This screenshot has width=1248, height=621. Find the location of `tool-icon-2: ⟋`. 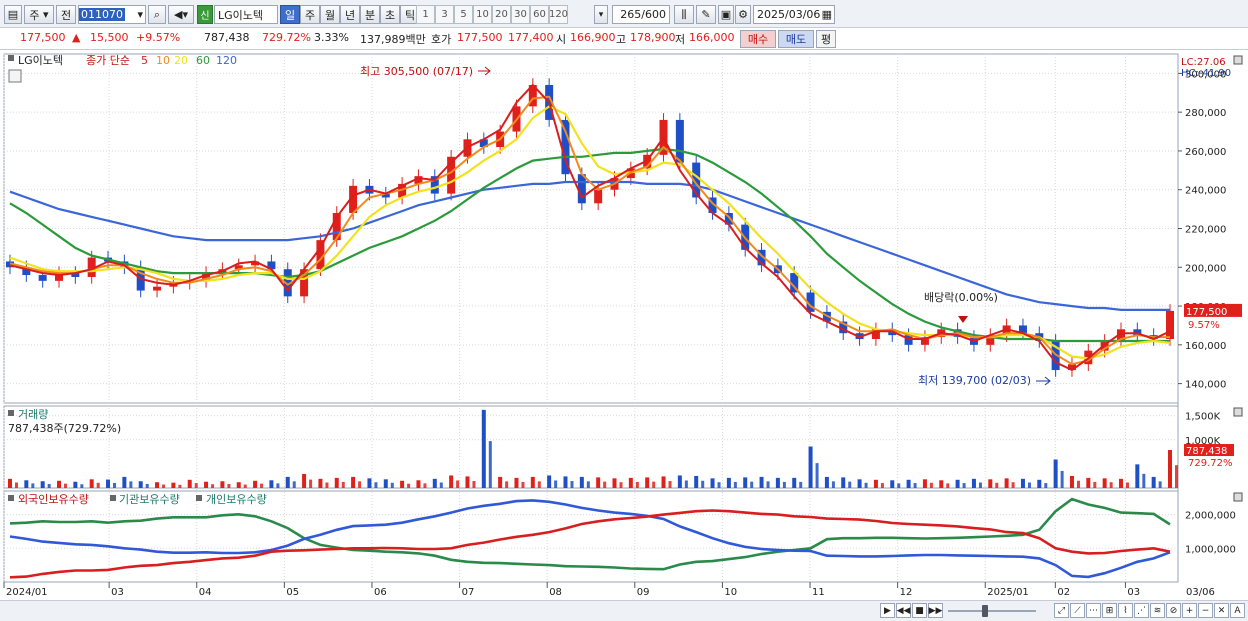

tool-icon-2: ⟋ is located at coordinates (1077, 610).